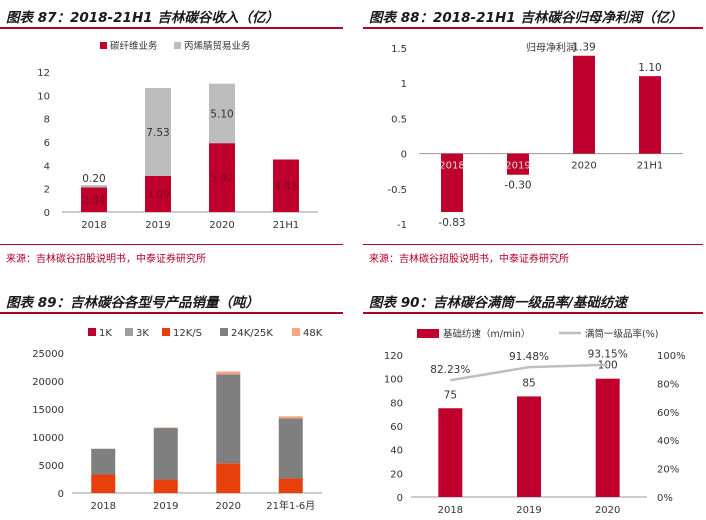  Describe the element at coordinates (47, 143) in the screenshot. I see `y-tick-label: 6` at that location.